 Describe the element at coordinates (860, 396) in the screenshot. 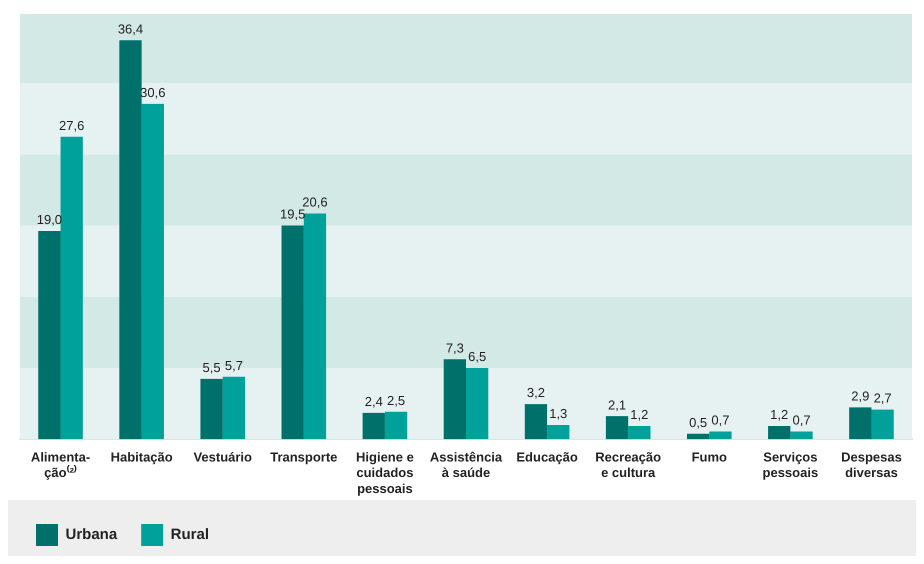

I see `data-label: 2,9` at that location.